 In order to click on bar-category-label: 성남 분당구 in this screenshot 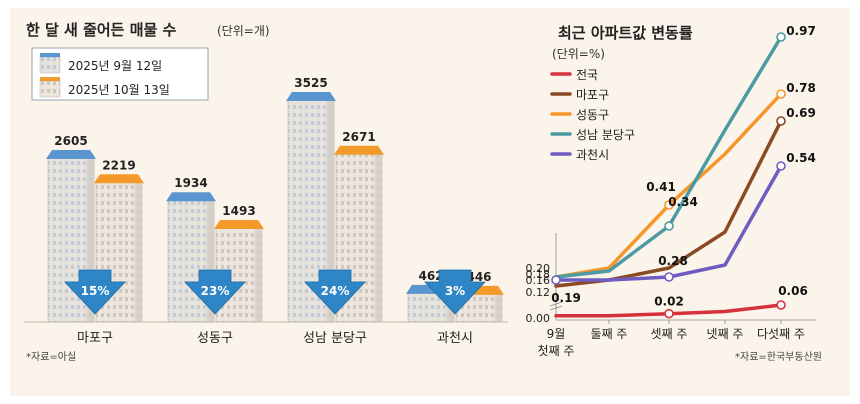, I will do `click(335, 338)`.